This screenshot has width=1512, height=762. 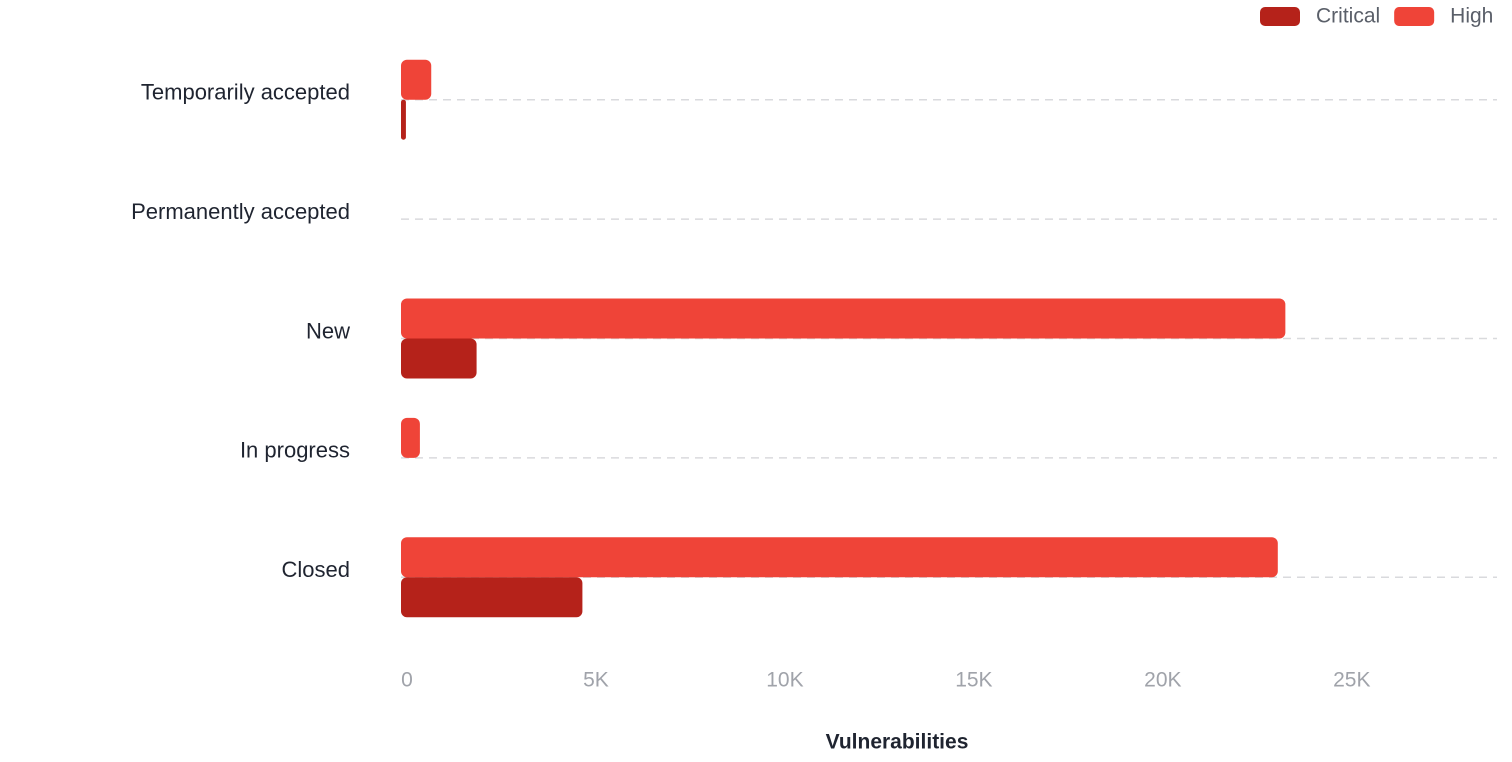 What do you see at coordinates (295, 450) in the screenshot?
I see `y-tick-label: In progress` at bounding box center [295, 450].